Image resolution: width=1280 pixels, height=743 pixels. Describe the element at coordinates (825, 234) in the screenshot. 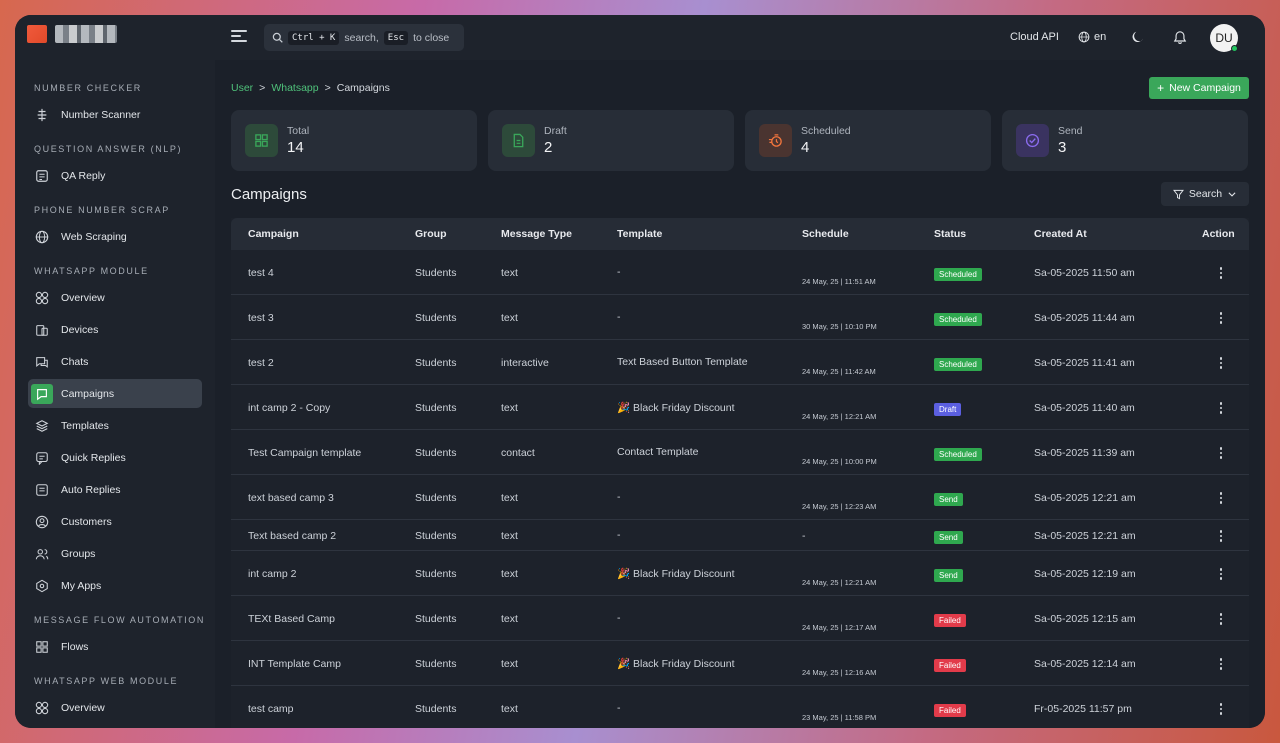

I see `column-header-schedule: Schedule` at that location.